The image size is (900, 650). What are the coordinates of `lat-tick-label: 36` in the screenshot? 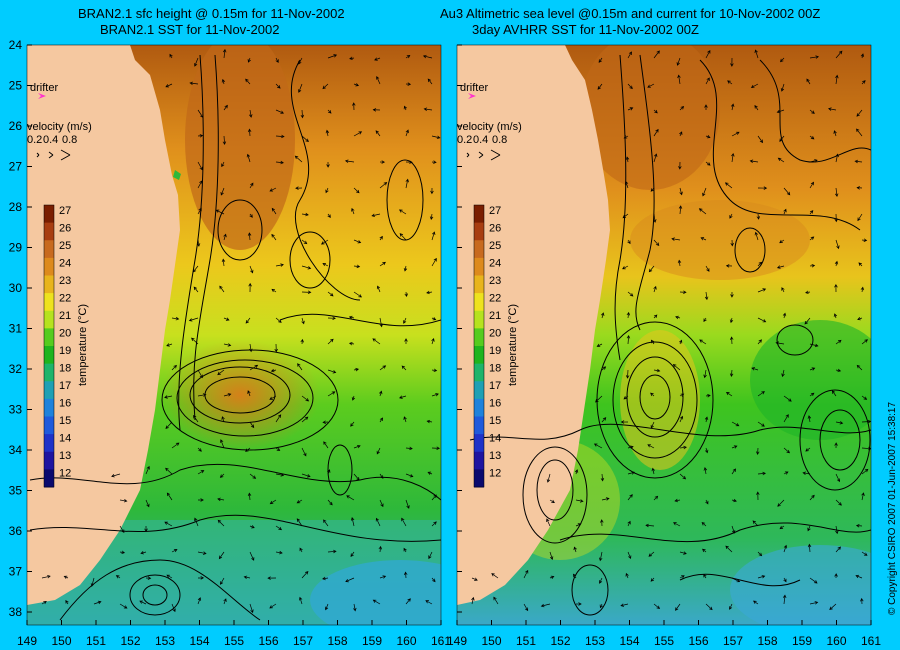 It's located at (16, 531).